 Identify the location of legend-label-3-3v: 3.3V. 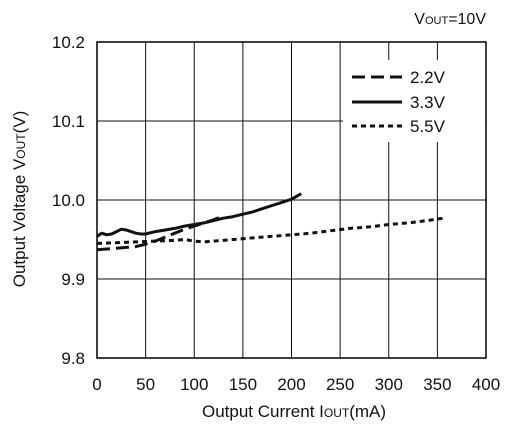
(428, 102).